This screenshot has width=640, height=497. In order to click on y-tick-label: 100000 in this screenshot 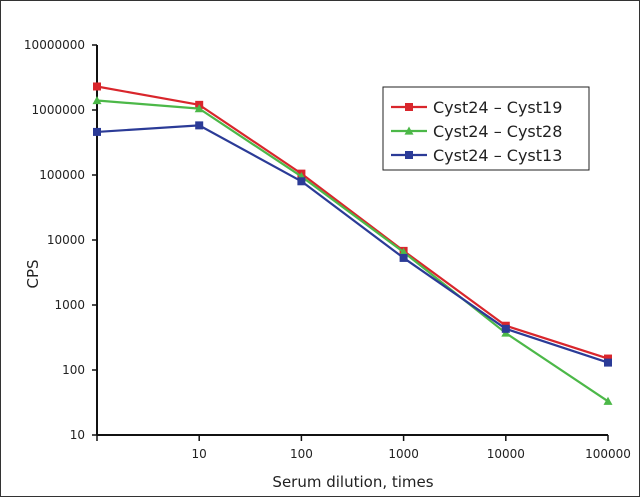, I will do `click(62, 175)`.